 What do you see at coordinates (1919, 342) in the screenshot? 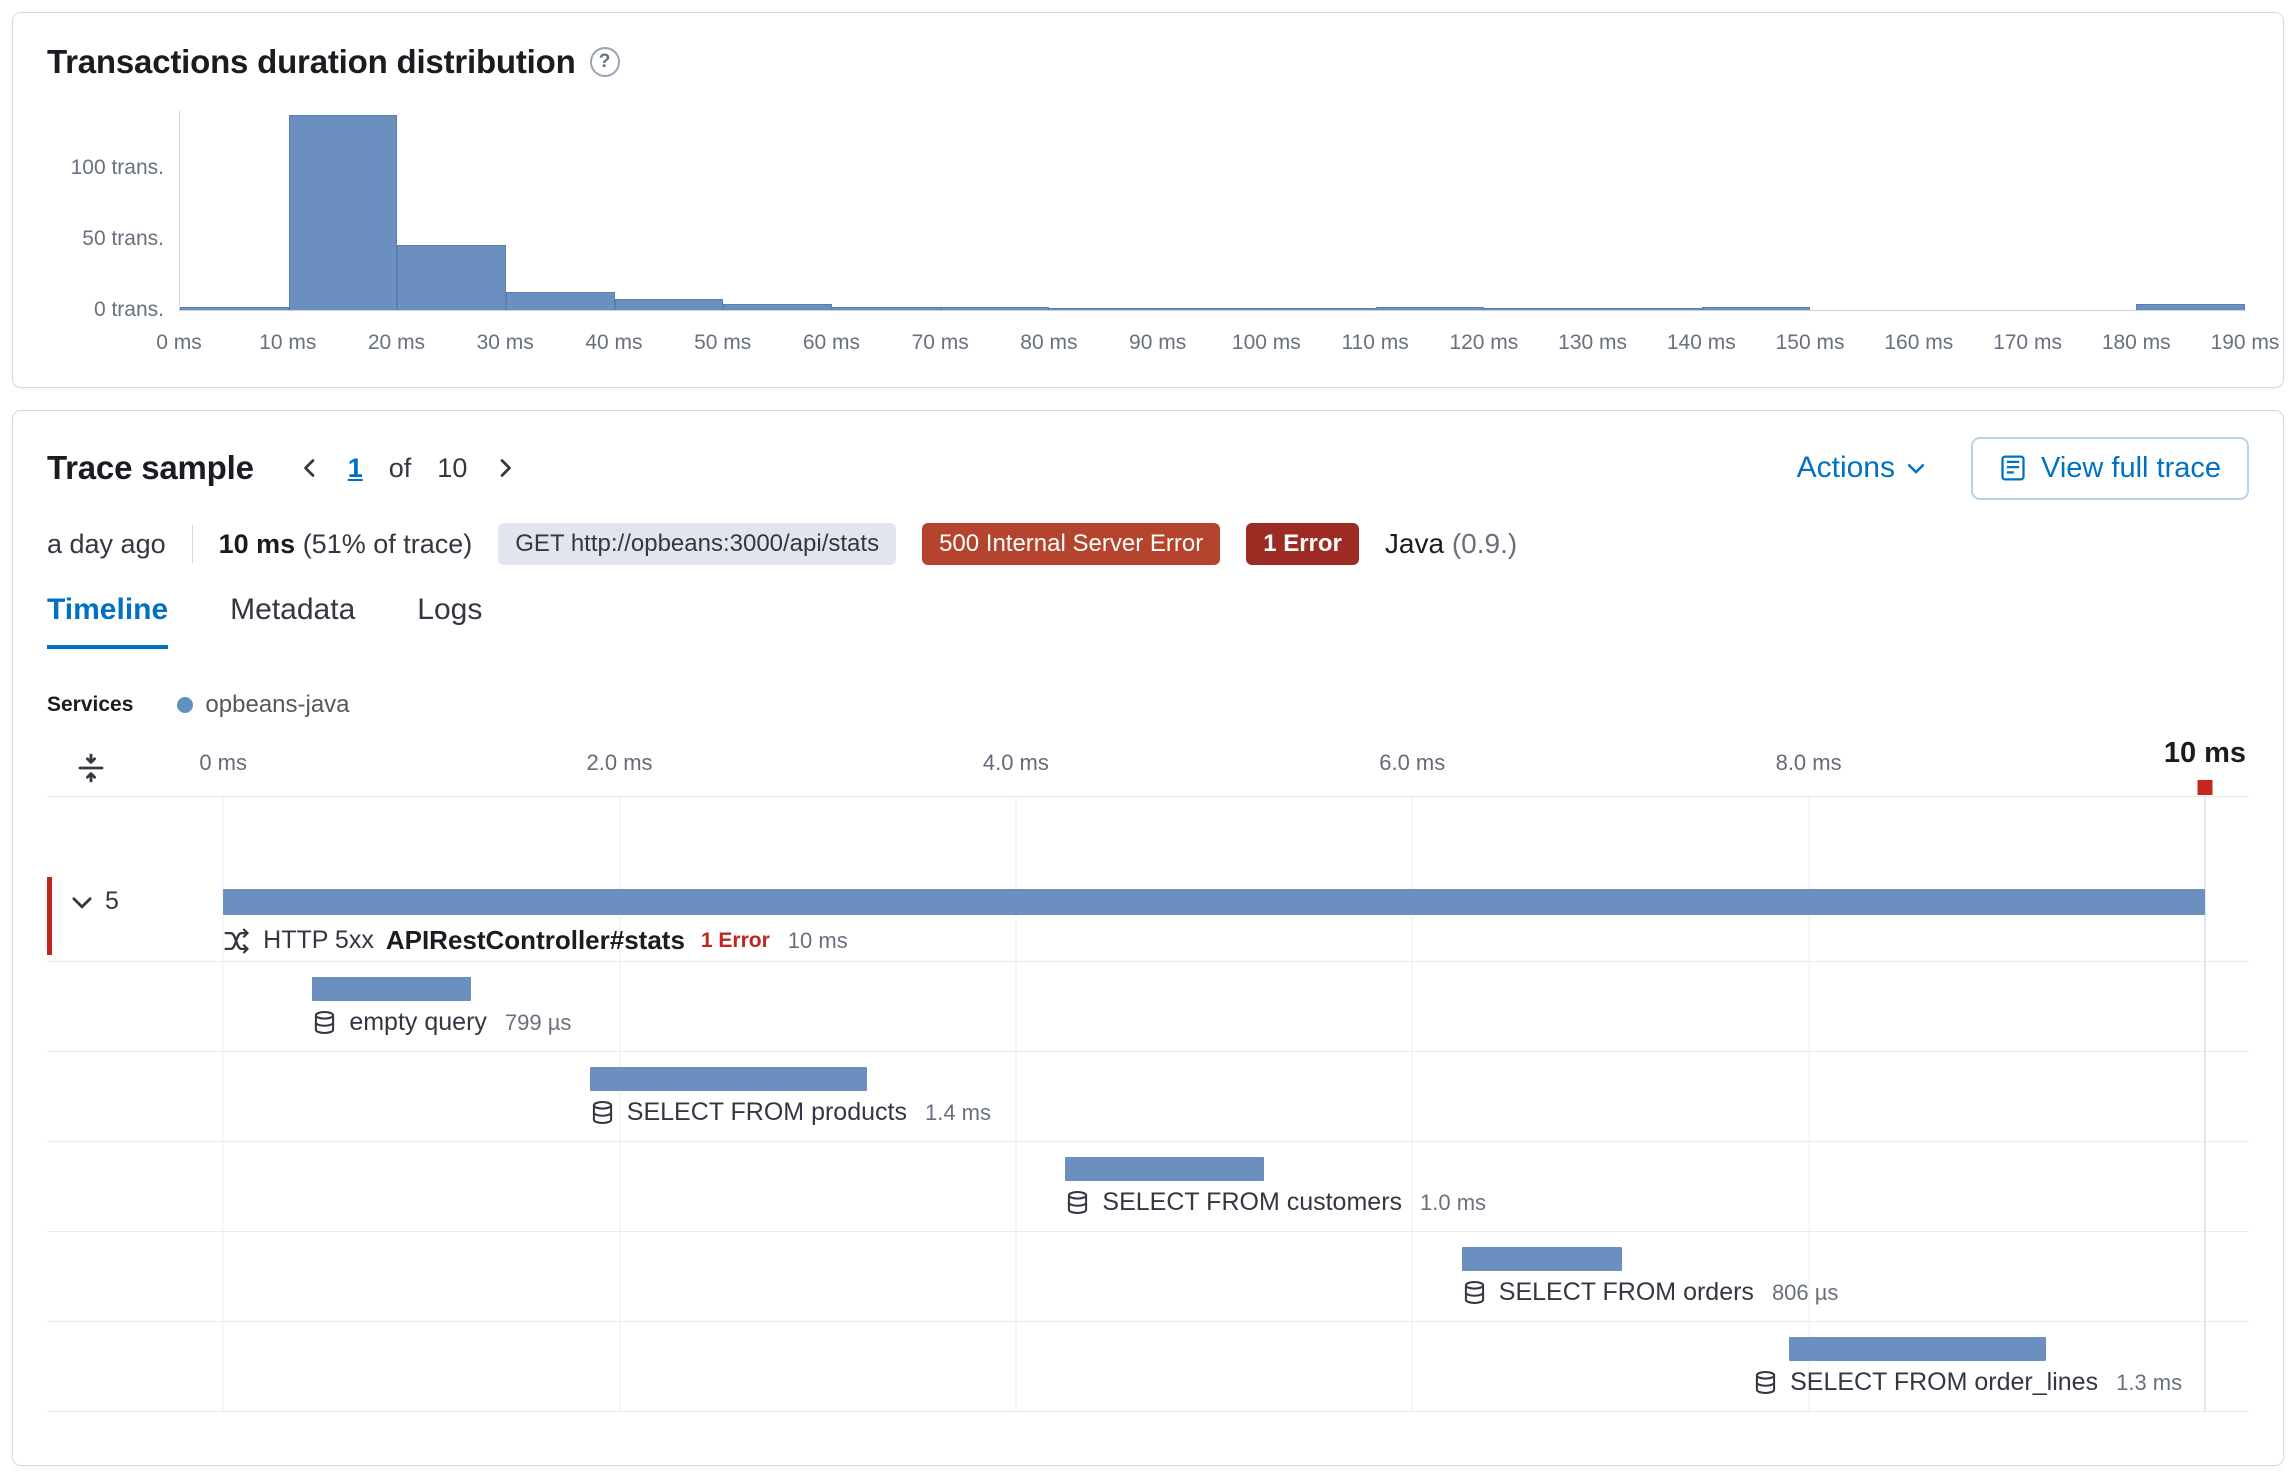
I see `histogram-x-tick: 160 ms` at bounding box center [1919, 342].